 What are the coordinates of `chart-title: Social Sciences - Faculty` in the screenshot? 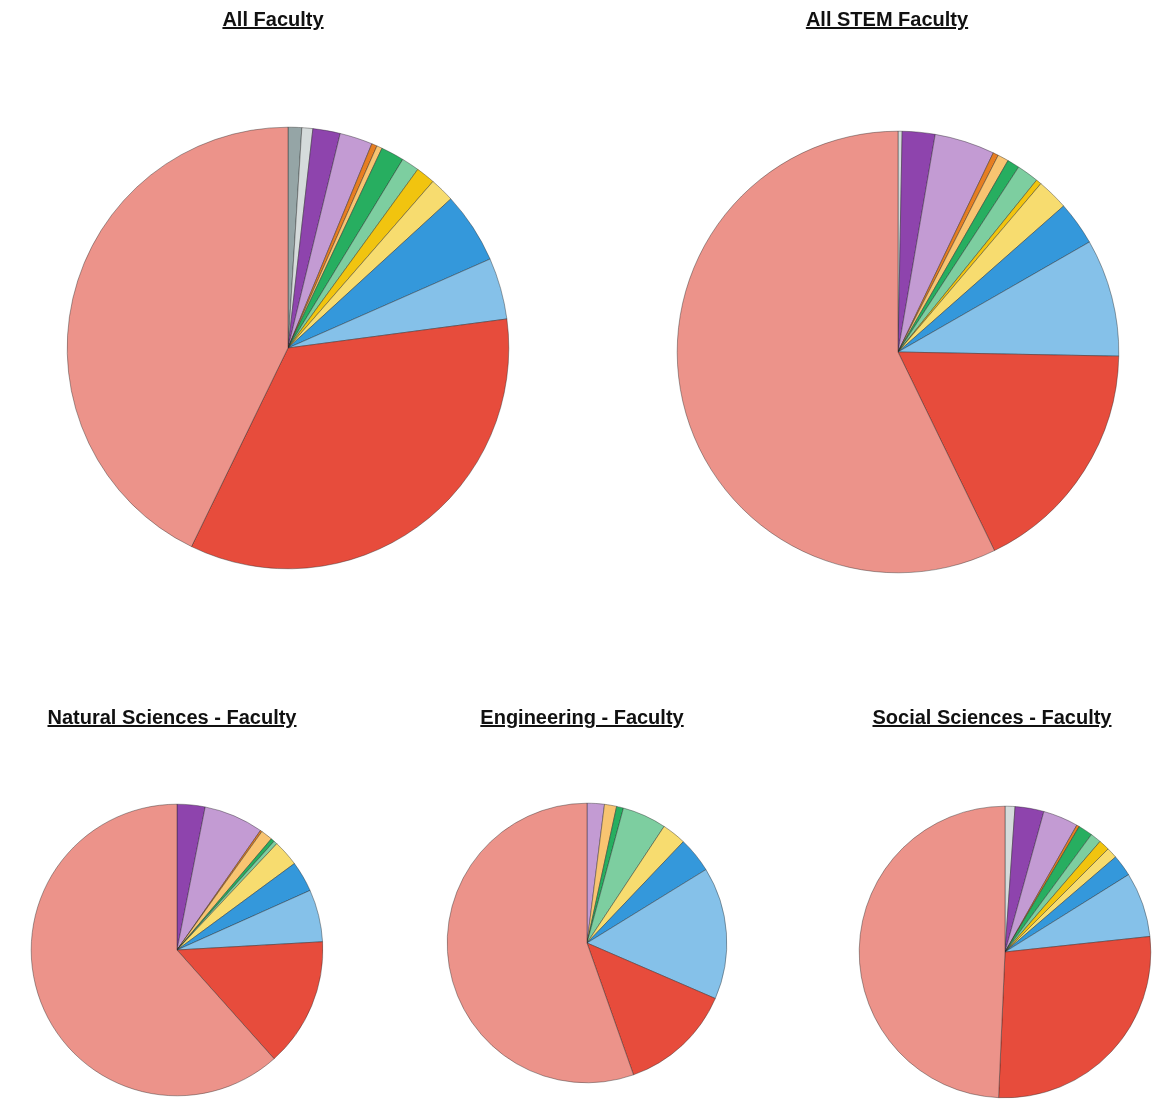 It's located at (992, 717).